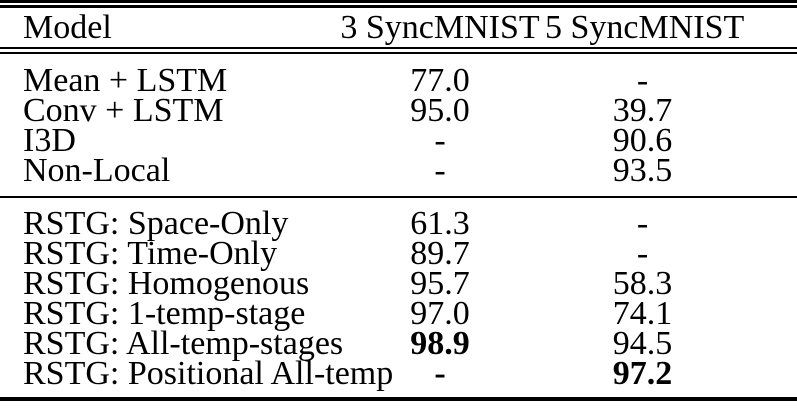 The image size is (797, 412). What do you see at coordinates (642, 110) in the screenshot?
I see `value-5syncmnist: 39.7` at bounding box center [642, 110].